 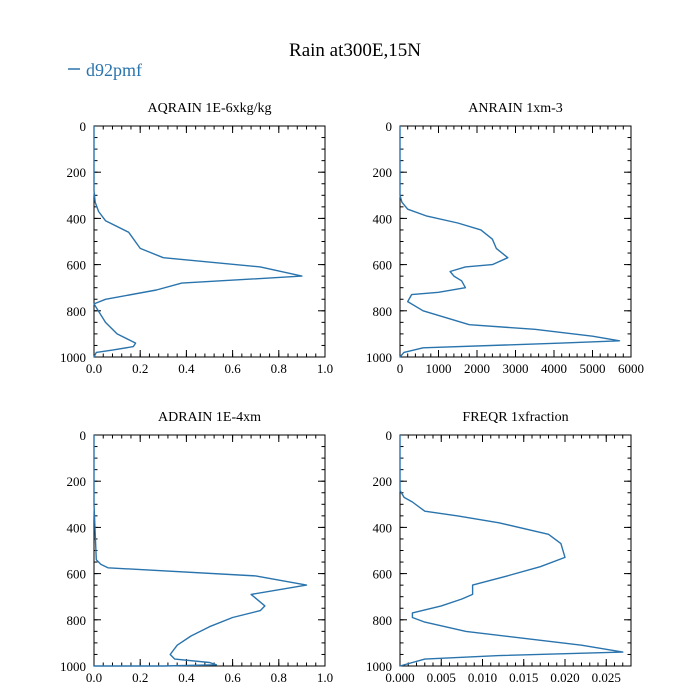 I want to click on x-tick-label: 0.000, so click(x=399, y=677).